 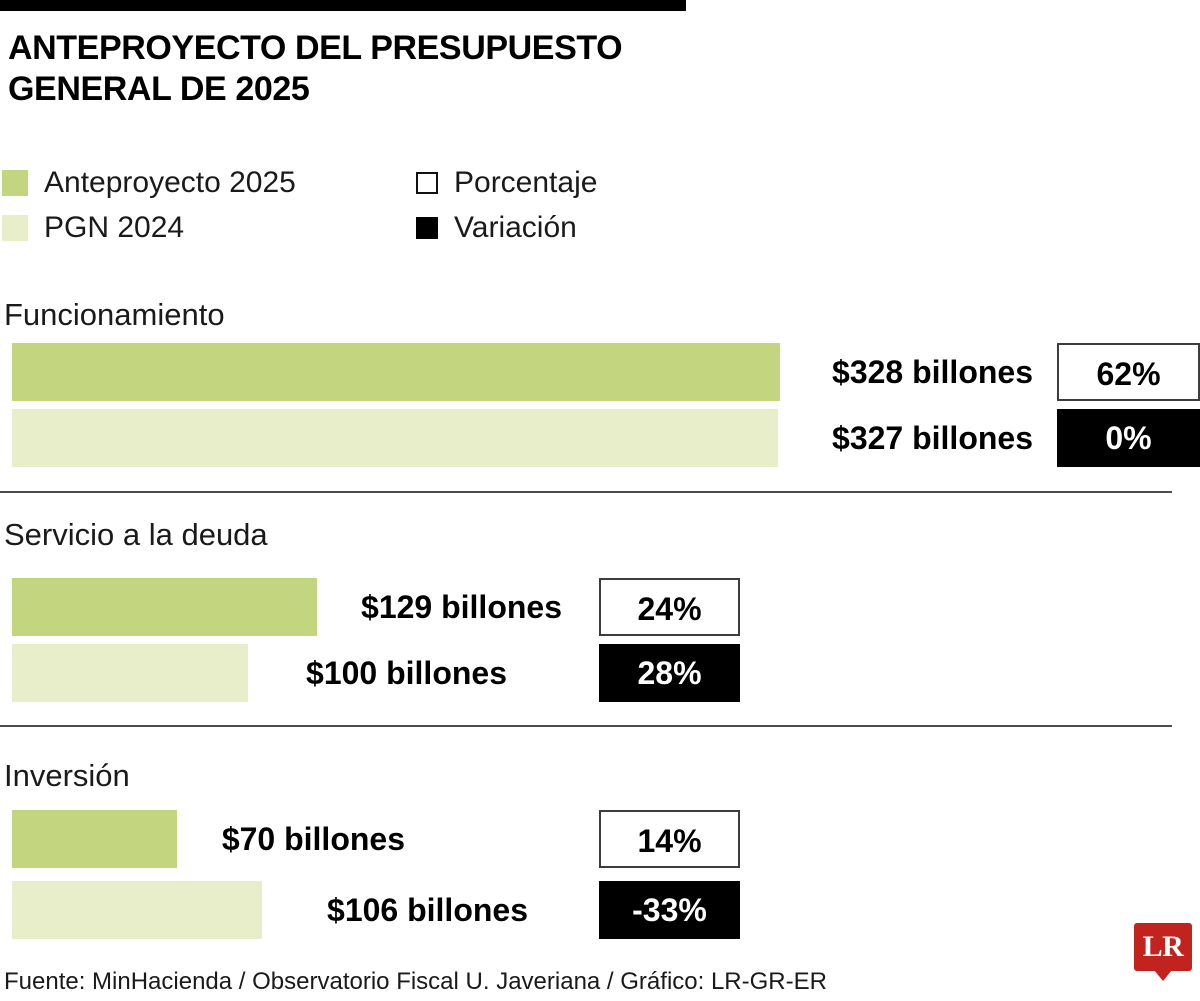 I want to click on badge-porcentaje-deuda: 24%, so click(x=669, y=607).